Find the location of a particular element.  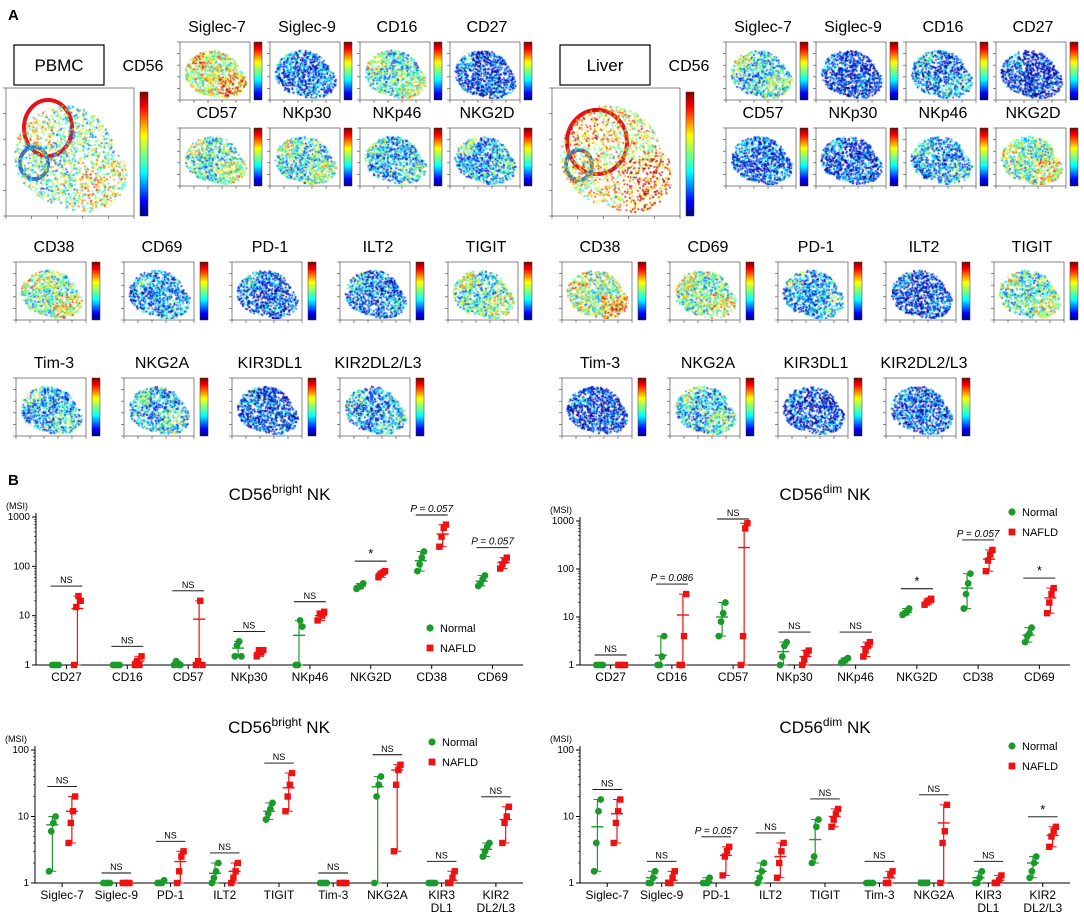

pbmc-marker-label: KIR3DL1 is located at coordinates (270, 363).